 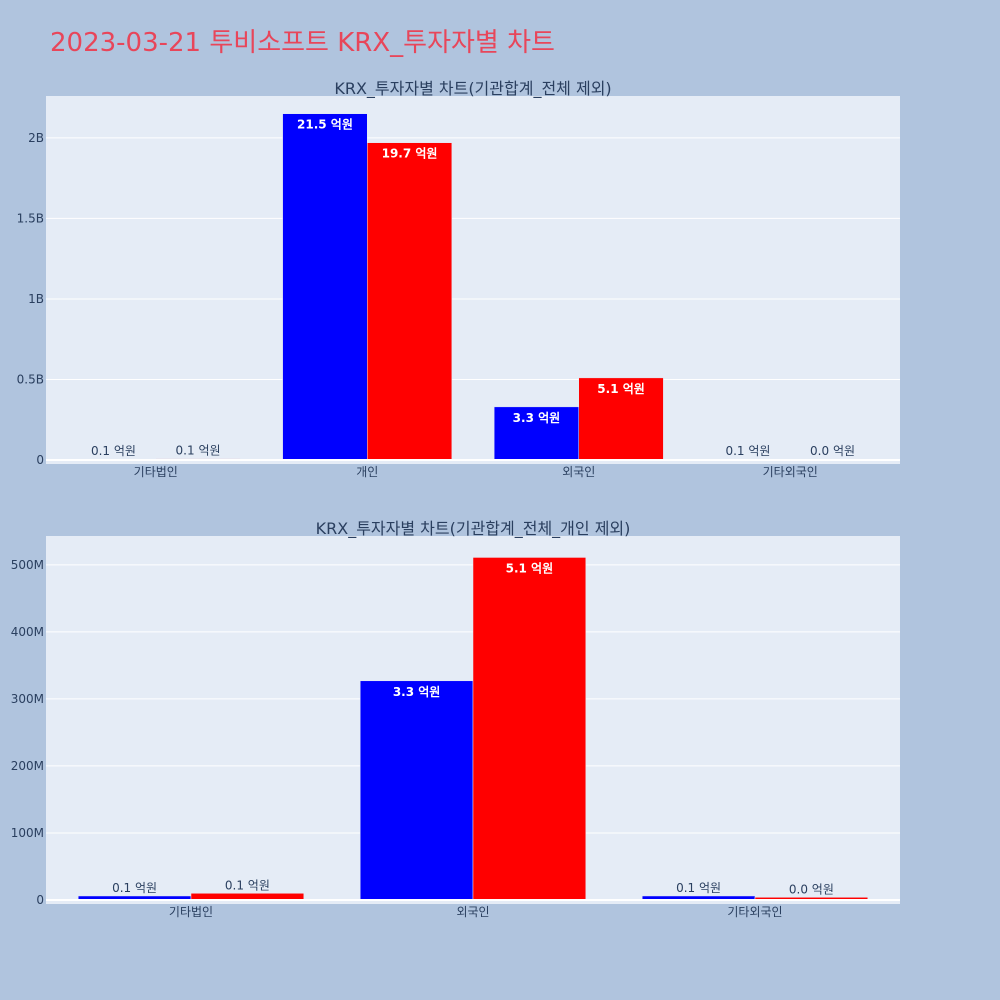 What do you see at coordinates (473, 529) in the screenshot?
I see `subplot-title-2: KRX_투자자별 차트(기관합계_전체_개인 제외)` at bounding box center [473, 529].